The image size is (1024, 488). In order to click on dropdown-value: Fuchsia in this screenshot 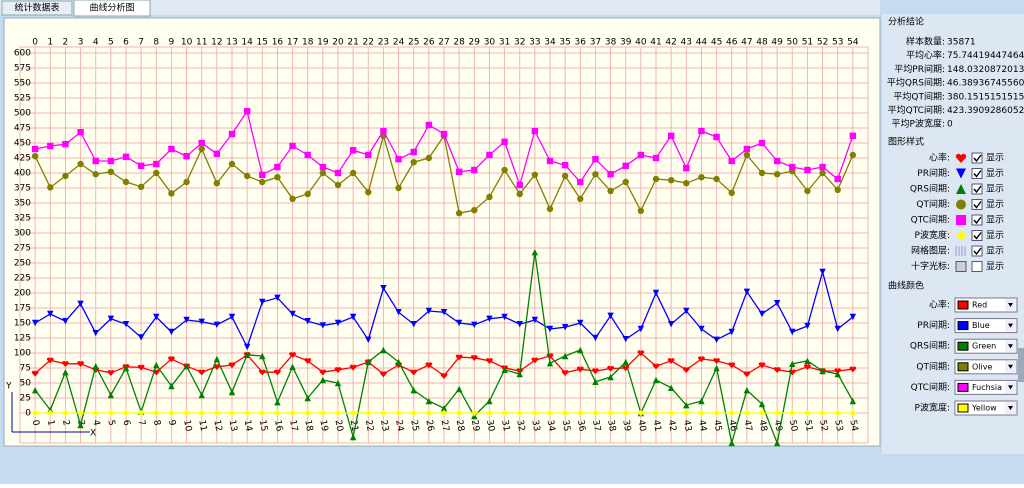, I will do `click(987, 387)`.